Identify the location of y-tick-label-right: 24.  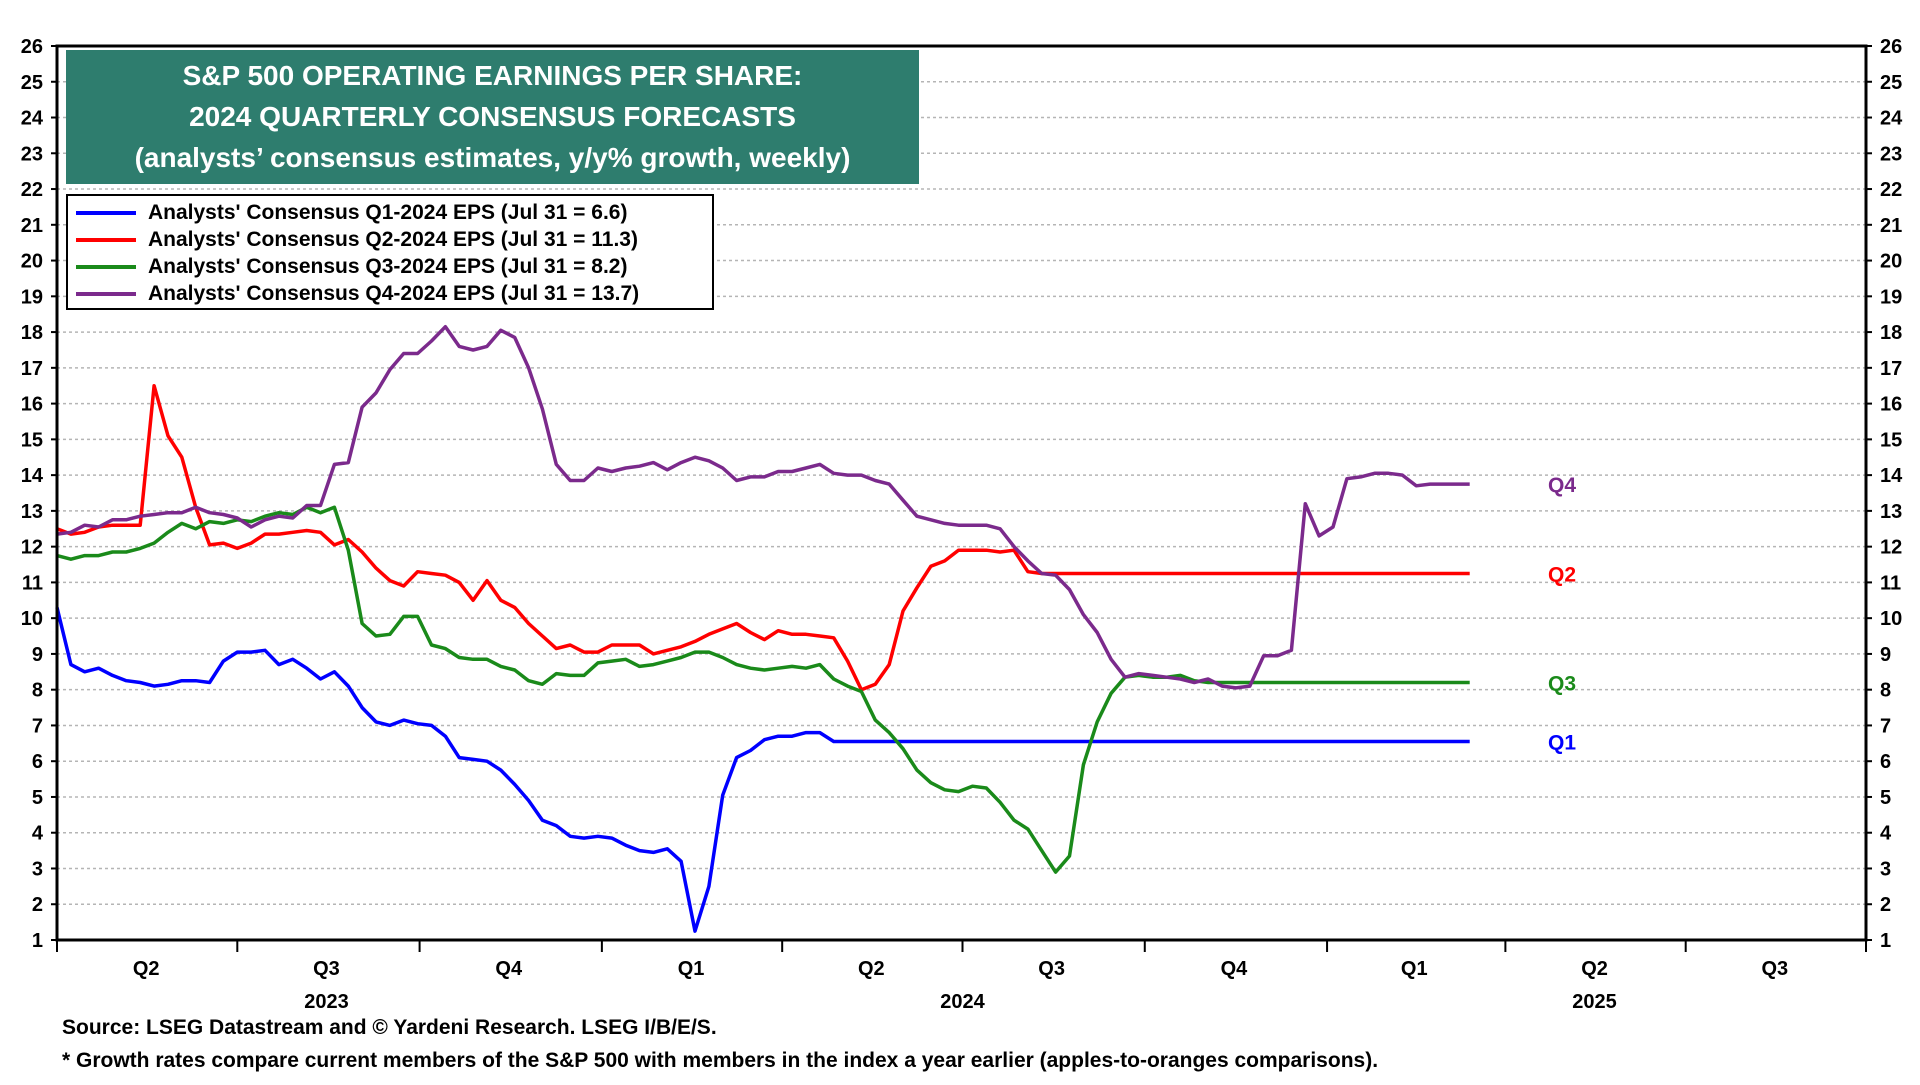
(1891, 119).